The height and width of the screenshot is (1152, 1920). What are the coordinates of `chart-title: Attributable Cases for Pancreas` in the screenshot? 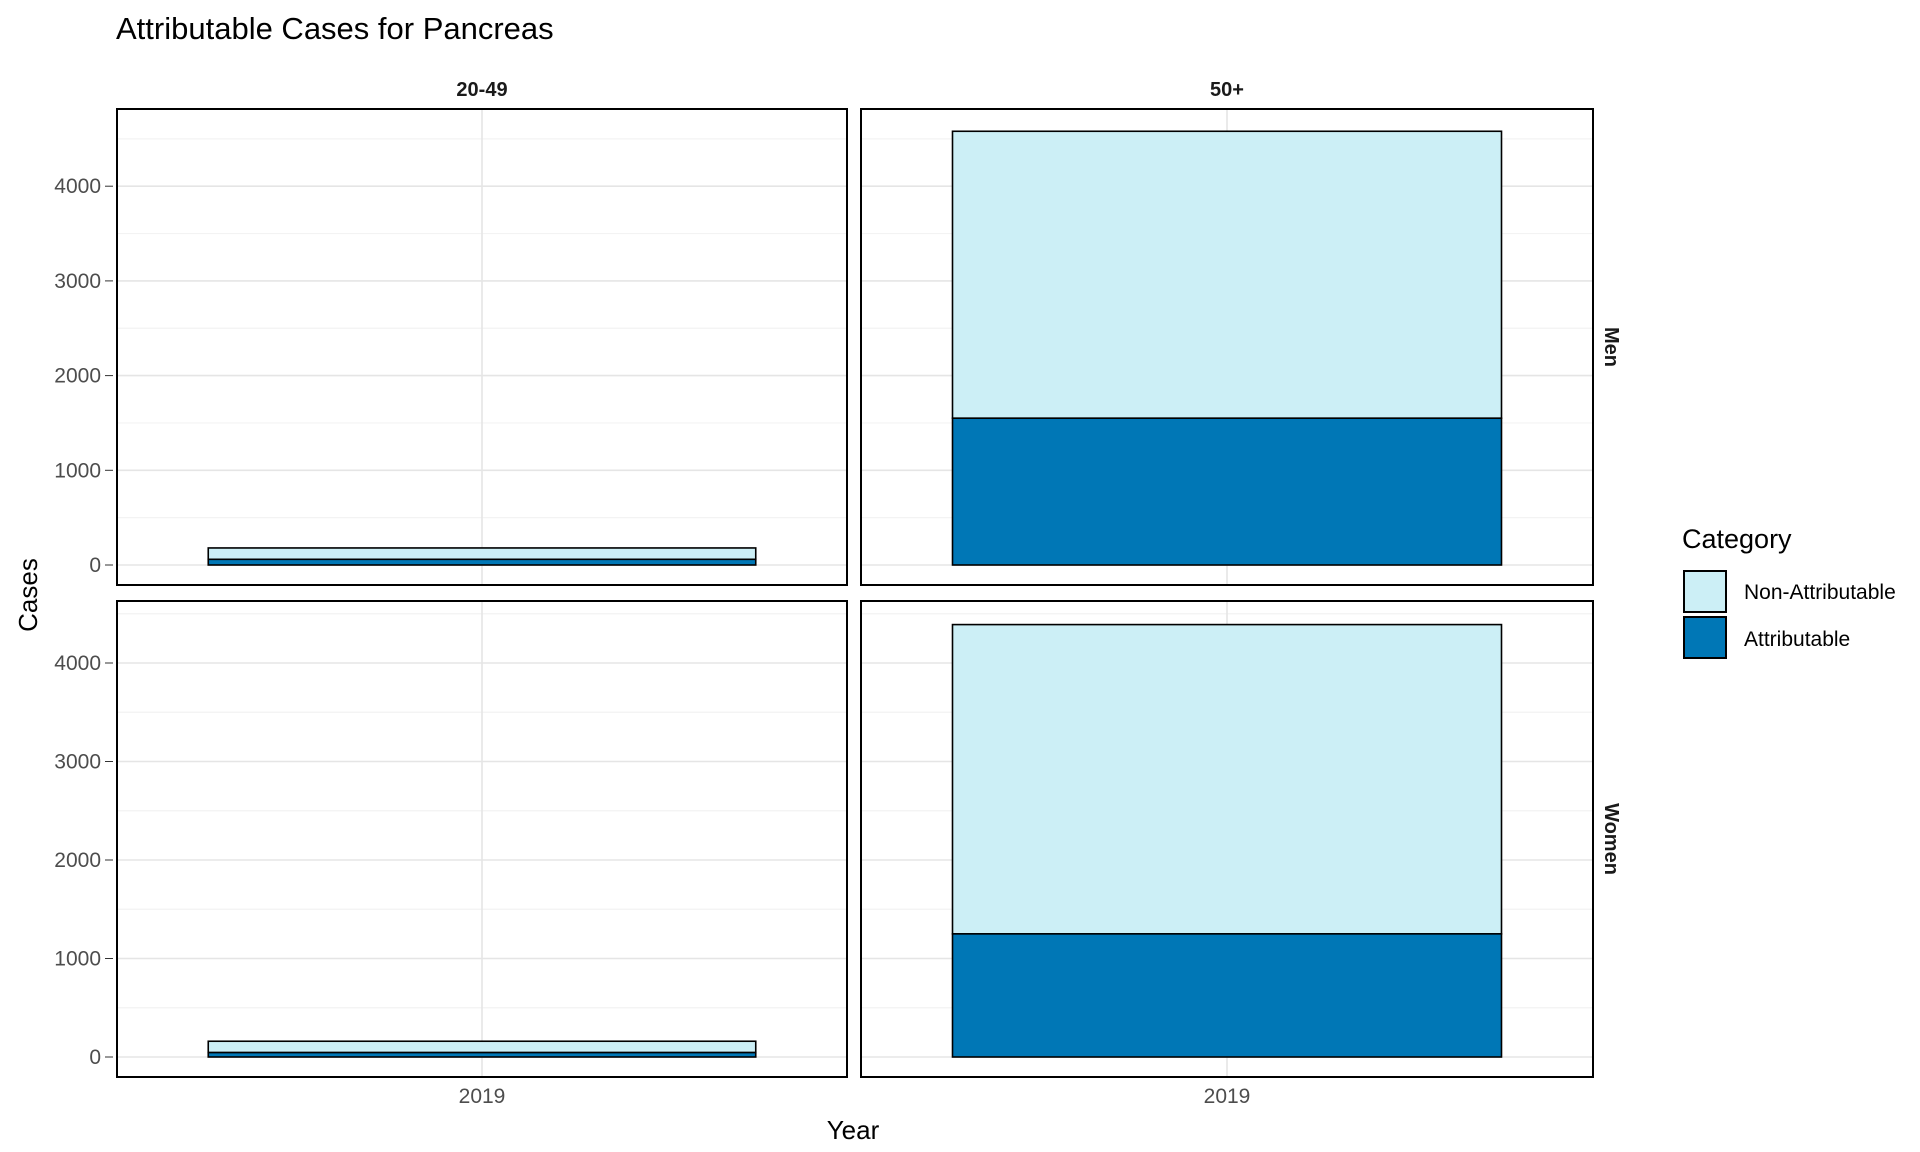 It's located at (335, 28).